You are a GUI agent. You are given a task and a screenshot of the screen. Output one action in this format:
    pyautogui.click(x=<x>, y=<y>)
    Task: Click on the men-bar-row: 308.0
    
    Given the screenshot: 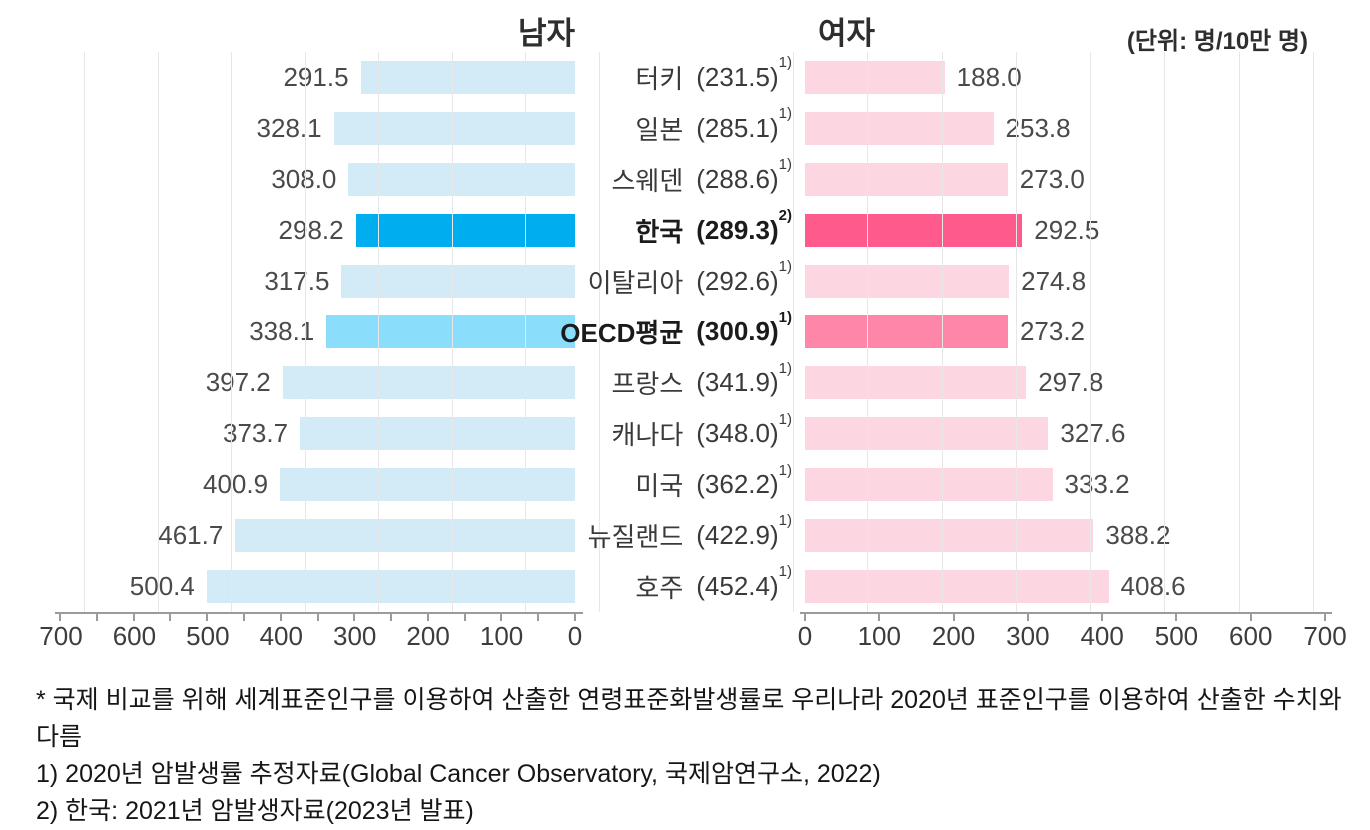 What is the action you would take?
    pyautogui.click(x=317, y=179)
    